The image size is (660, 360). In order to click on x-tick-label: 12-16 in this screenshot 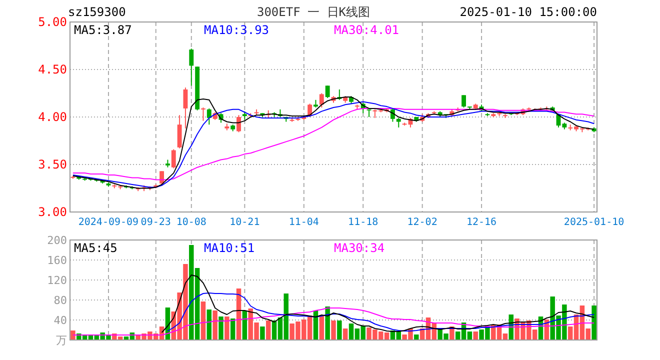, I will do `click(481, 222)`.